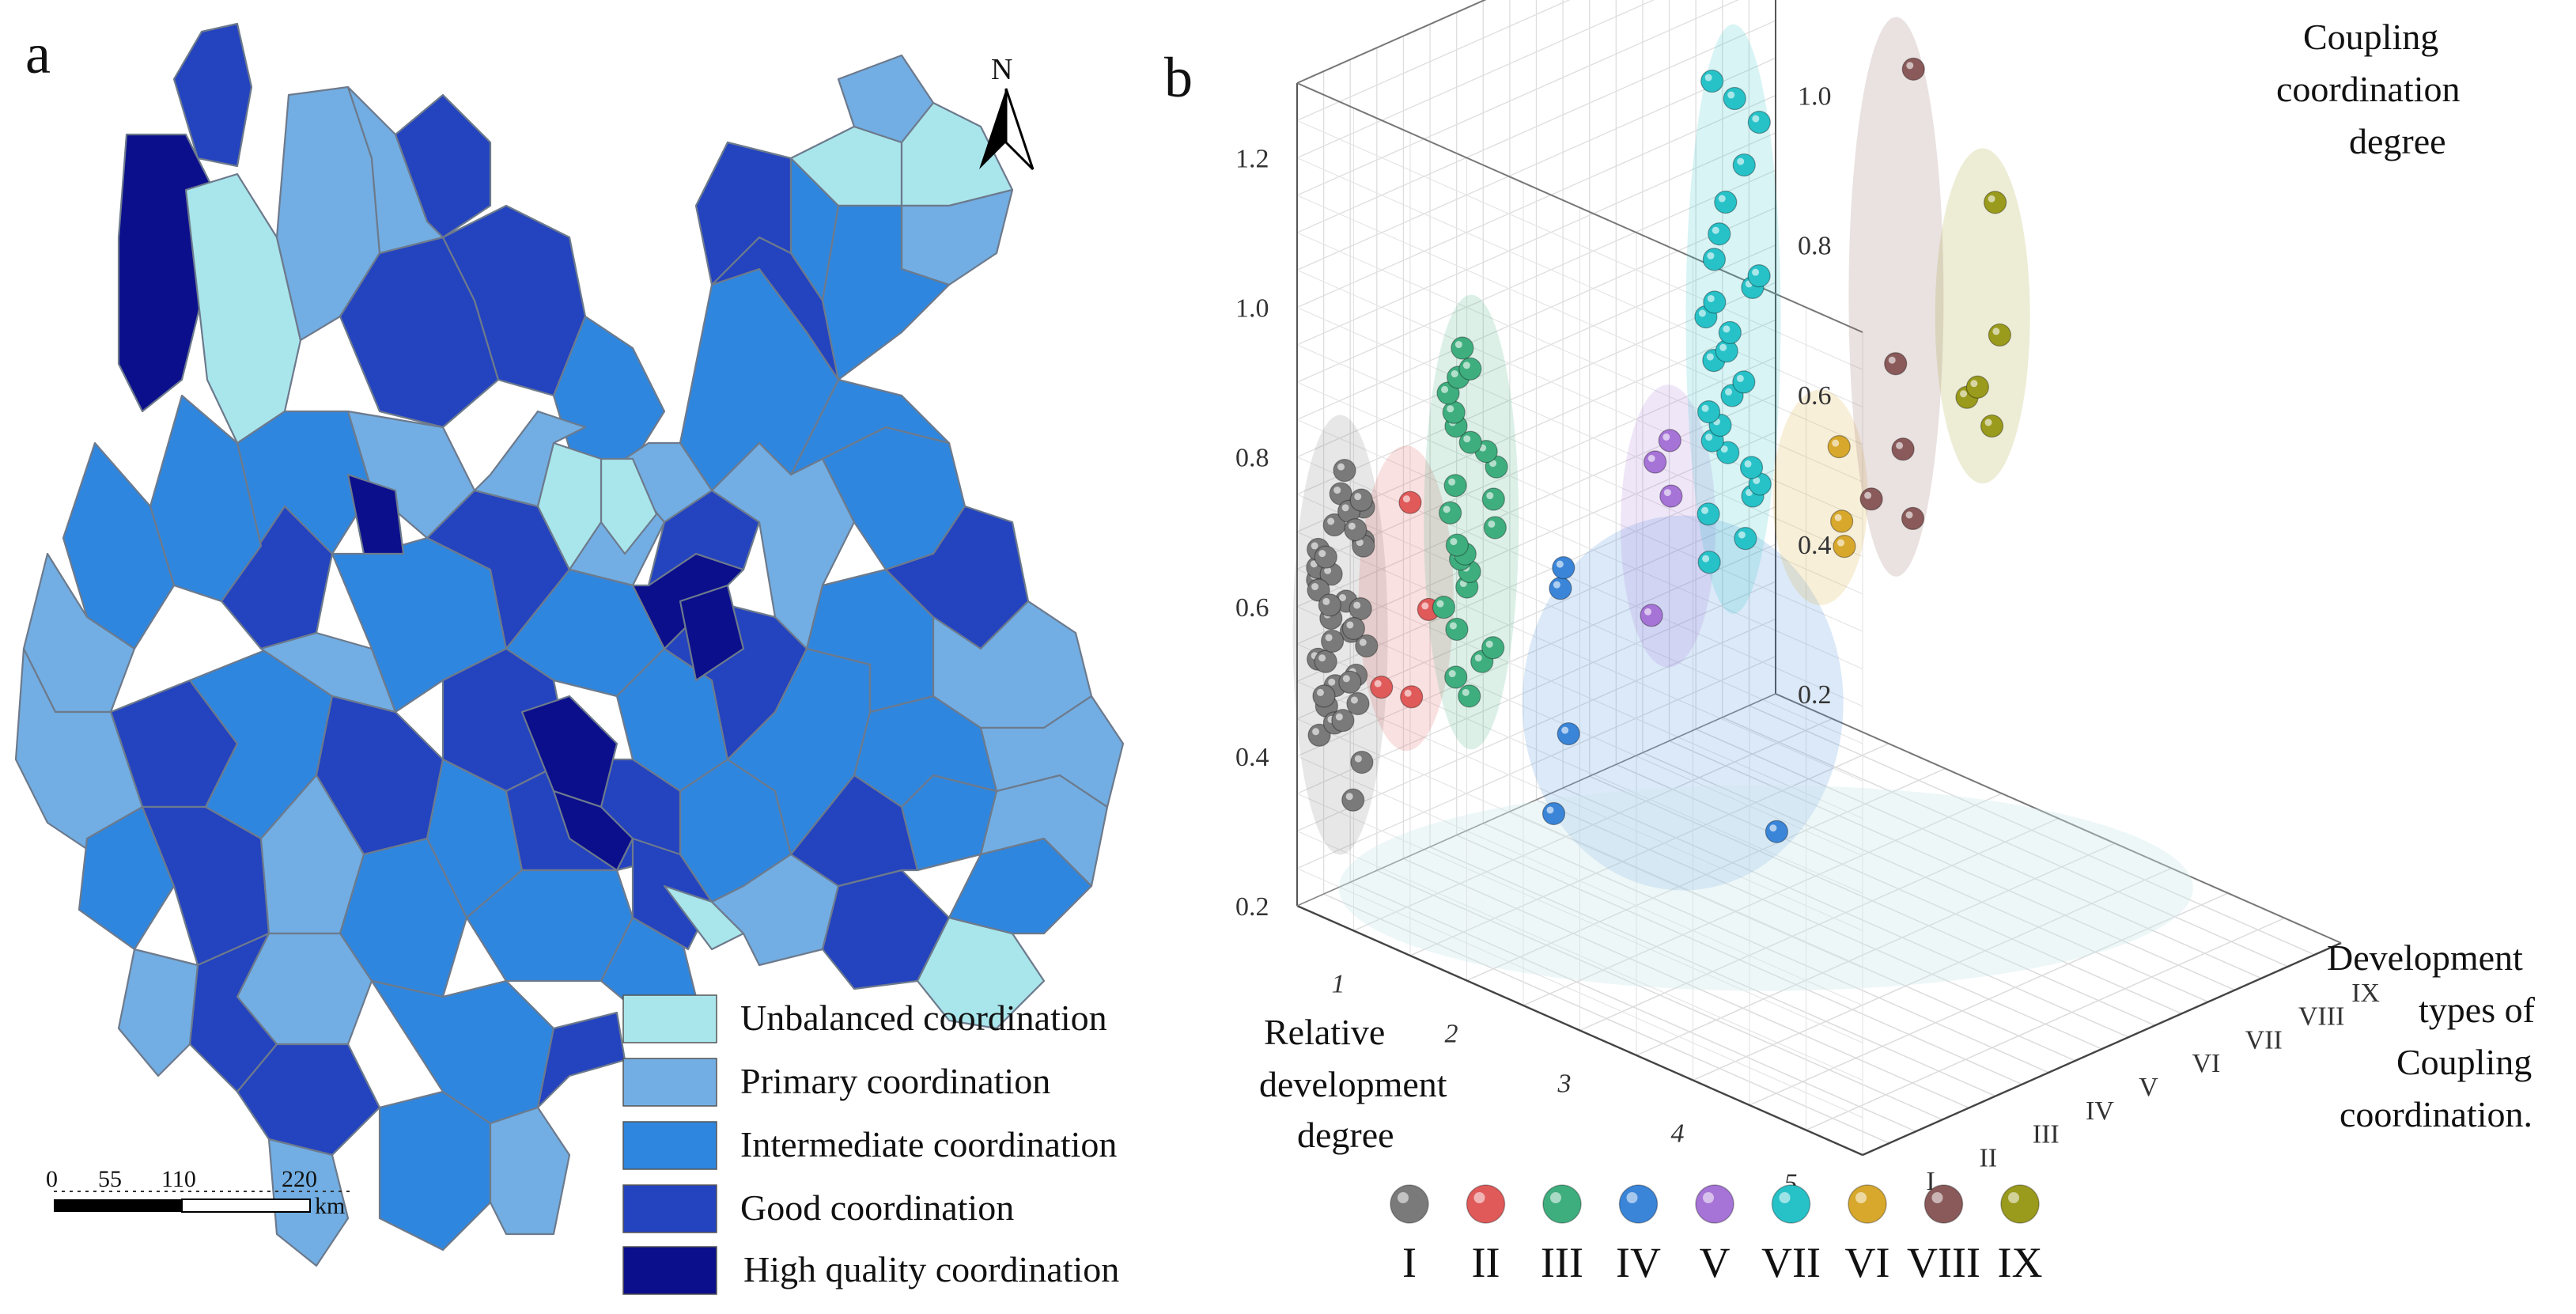 The height and width of the screenshot is (1314, 2576). I want to click on legend-label: II, so click(1486, 1262).